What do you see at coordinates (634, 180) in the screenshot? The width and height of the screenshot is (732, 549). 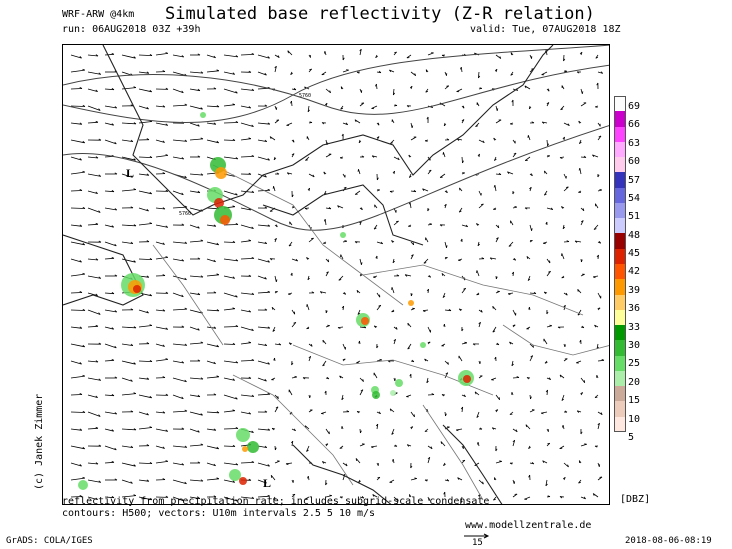 I see `colorbar-tick-label: 57` at bounding box center [634, 180].